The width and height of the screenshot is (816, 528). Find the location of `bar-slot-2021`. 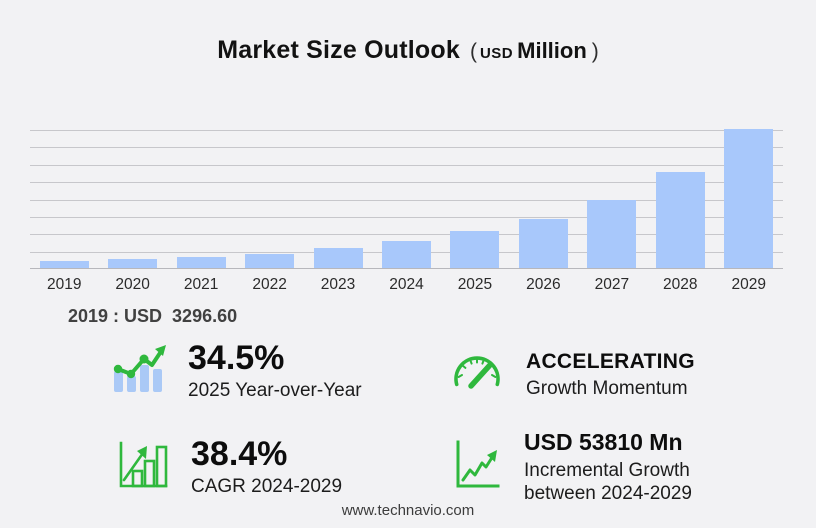

bar-slot-2021 is located at coordinates (201, 199).